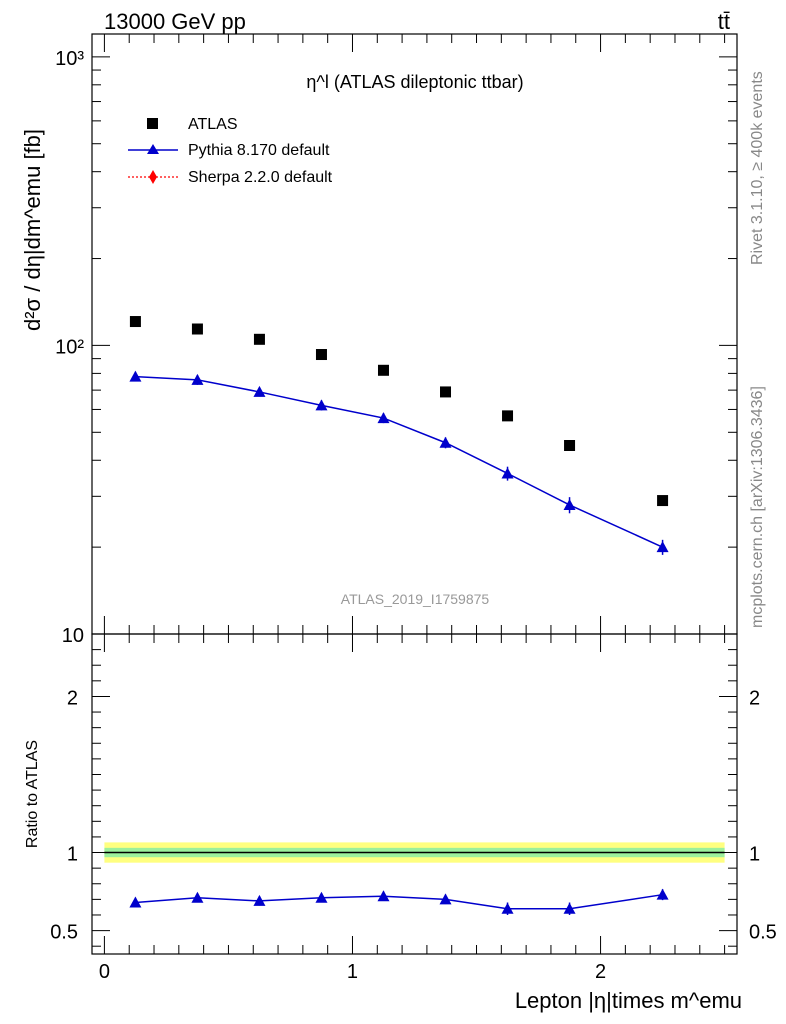 The width and height of the screenshot is (786, 1024). Describe the element at coordinates (72, 855) in the screenshot. I see `ratio-y-tick-label-left: 1` at that location.